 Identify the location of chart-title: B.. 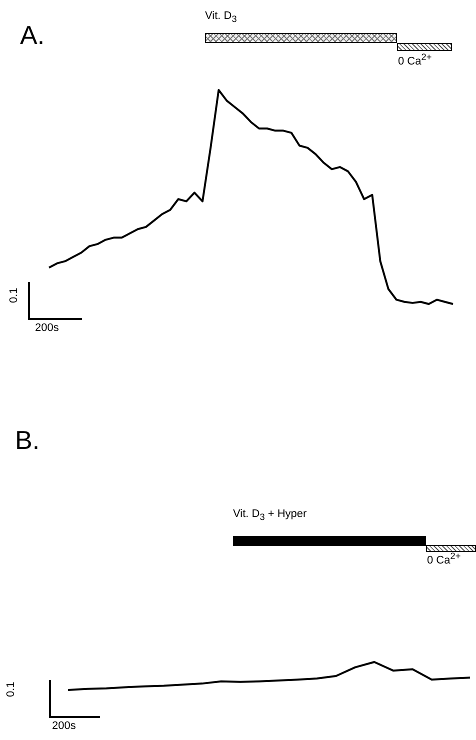
(27, 440).